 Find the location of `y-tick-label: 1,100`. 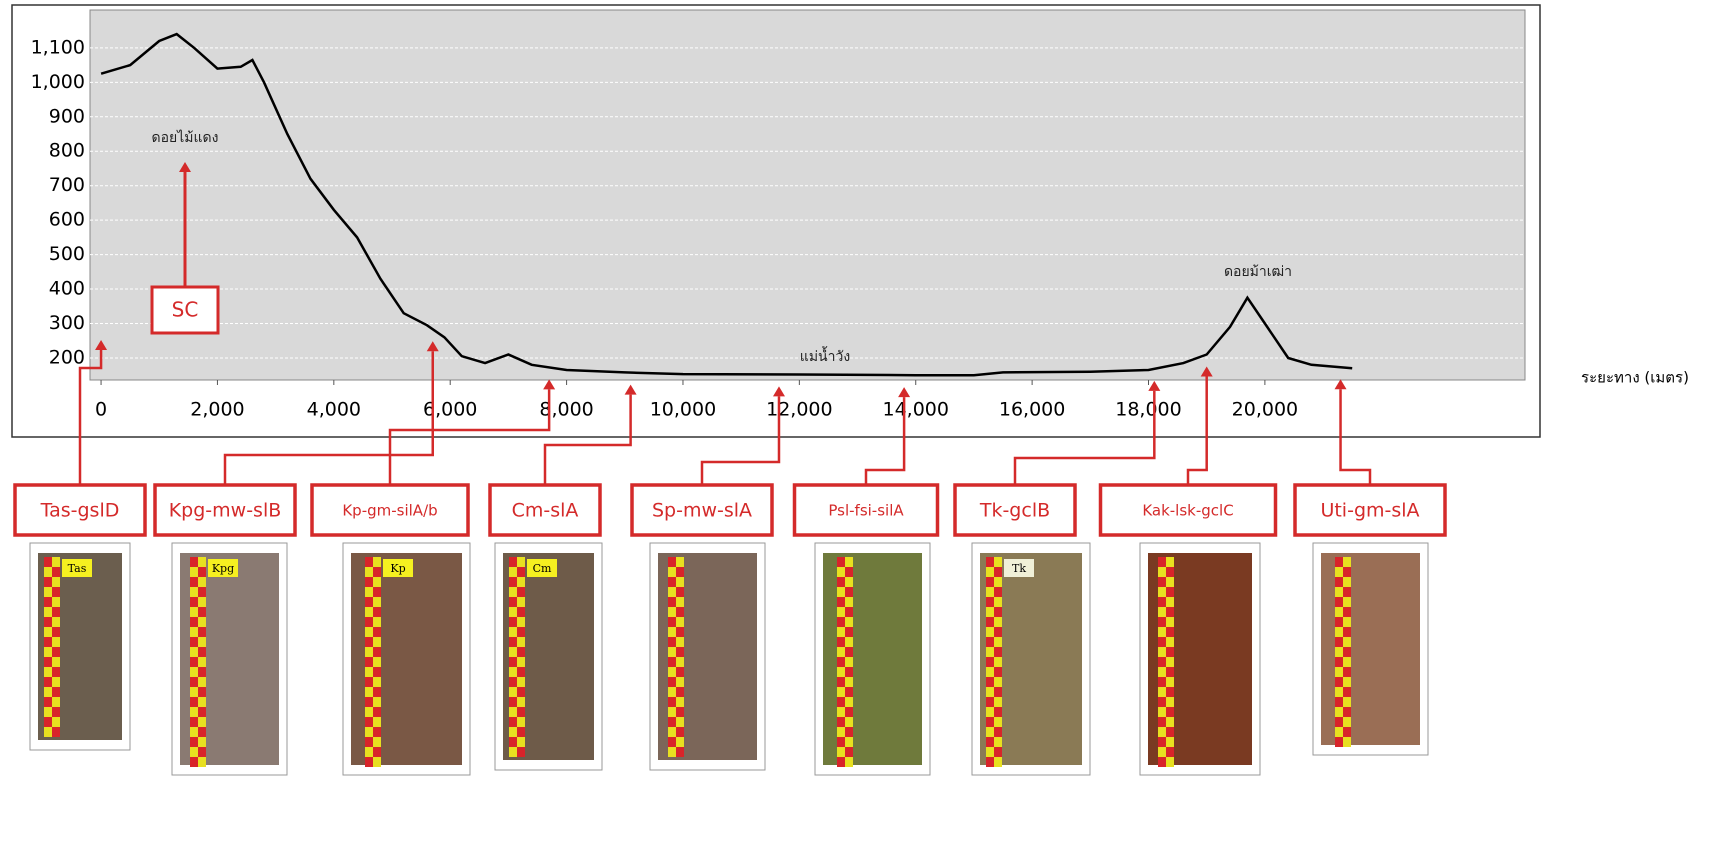

y-tick-label: 1,100 is located at coordinates (58, 47).